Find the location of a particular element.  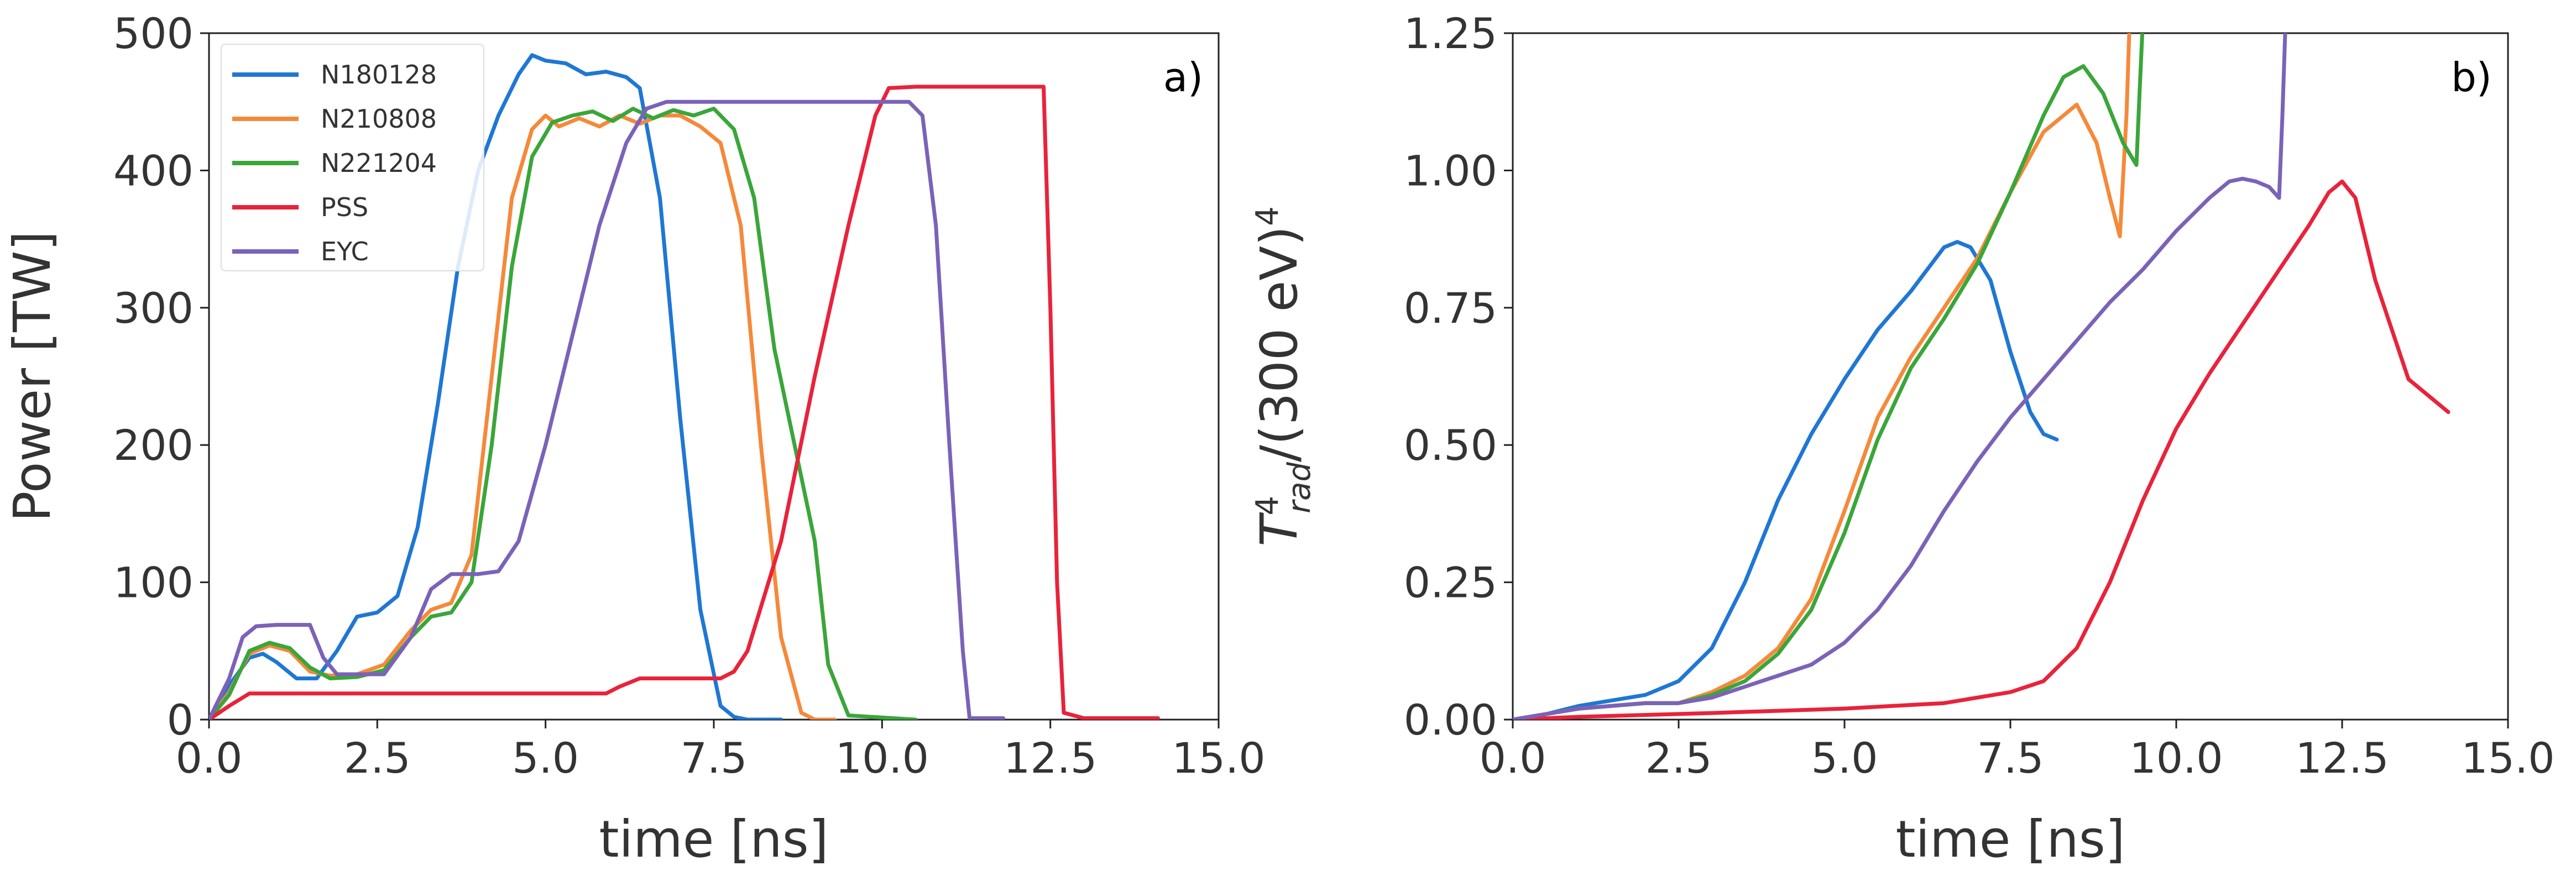

panel-a-legend-box is located at coordinates (352, 157).